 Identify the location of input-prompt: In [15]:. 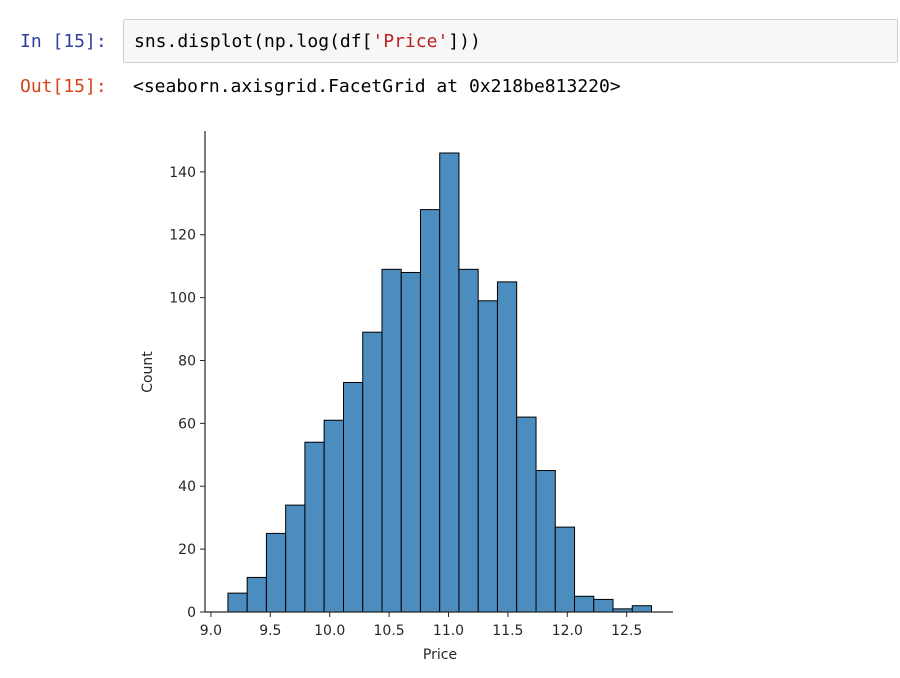
(63, 41).